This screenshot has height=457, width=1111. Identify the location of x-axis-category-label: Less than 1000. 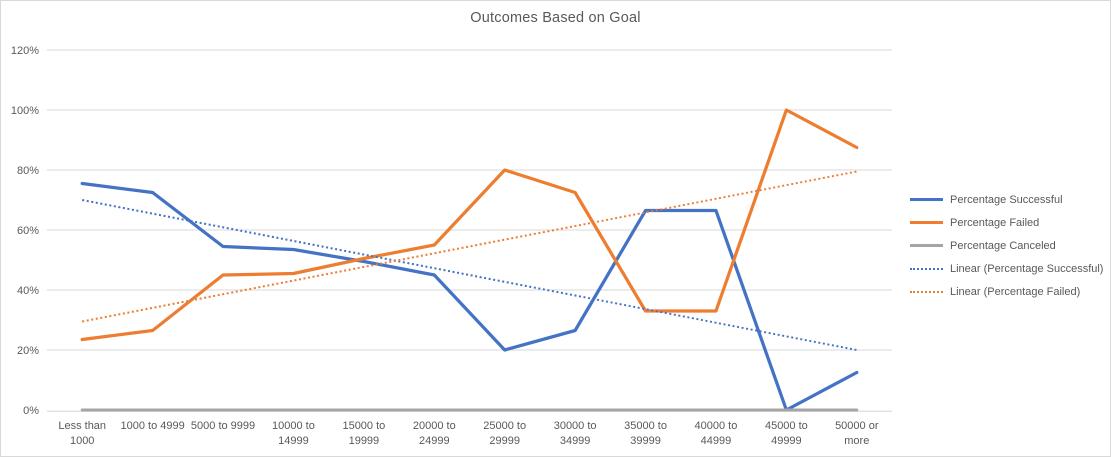
(82, 433).